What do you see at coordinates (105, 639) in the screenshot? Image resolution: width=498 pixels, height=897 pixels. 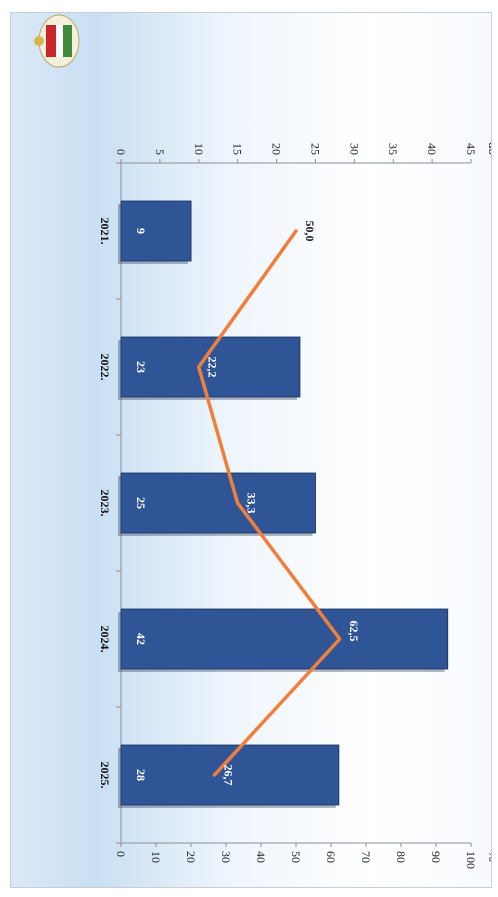 I see `category-label: 2024.` at bounding box center [105, 639].